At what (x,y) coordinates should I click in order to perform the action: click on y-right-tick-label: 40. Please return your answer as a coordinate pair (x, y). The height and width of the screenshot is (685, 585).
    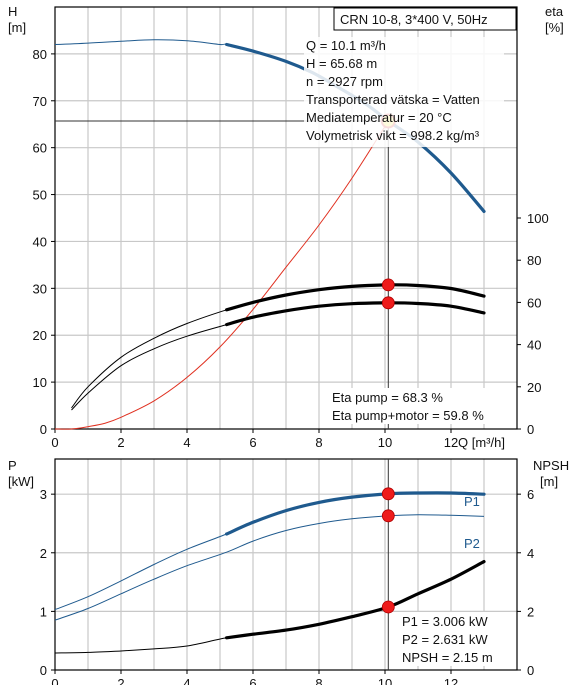
    Looking at the image, I should click on (534, 345).